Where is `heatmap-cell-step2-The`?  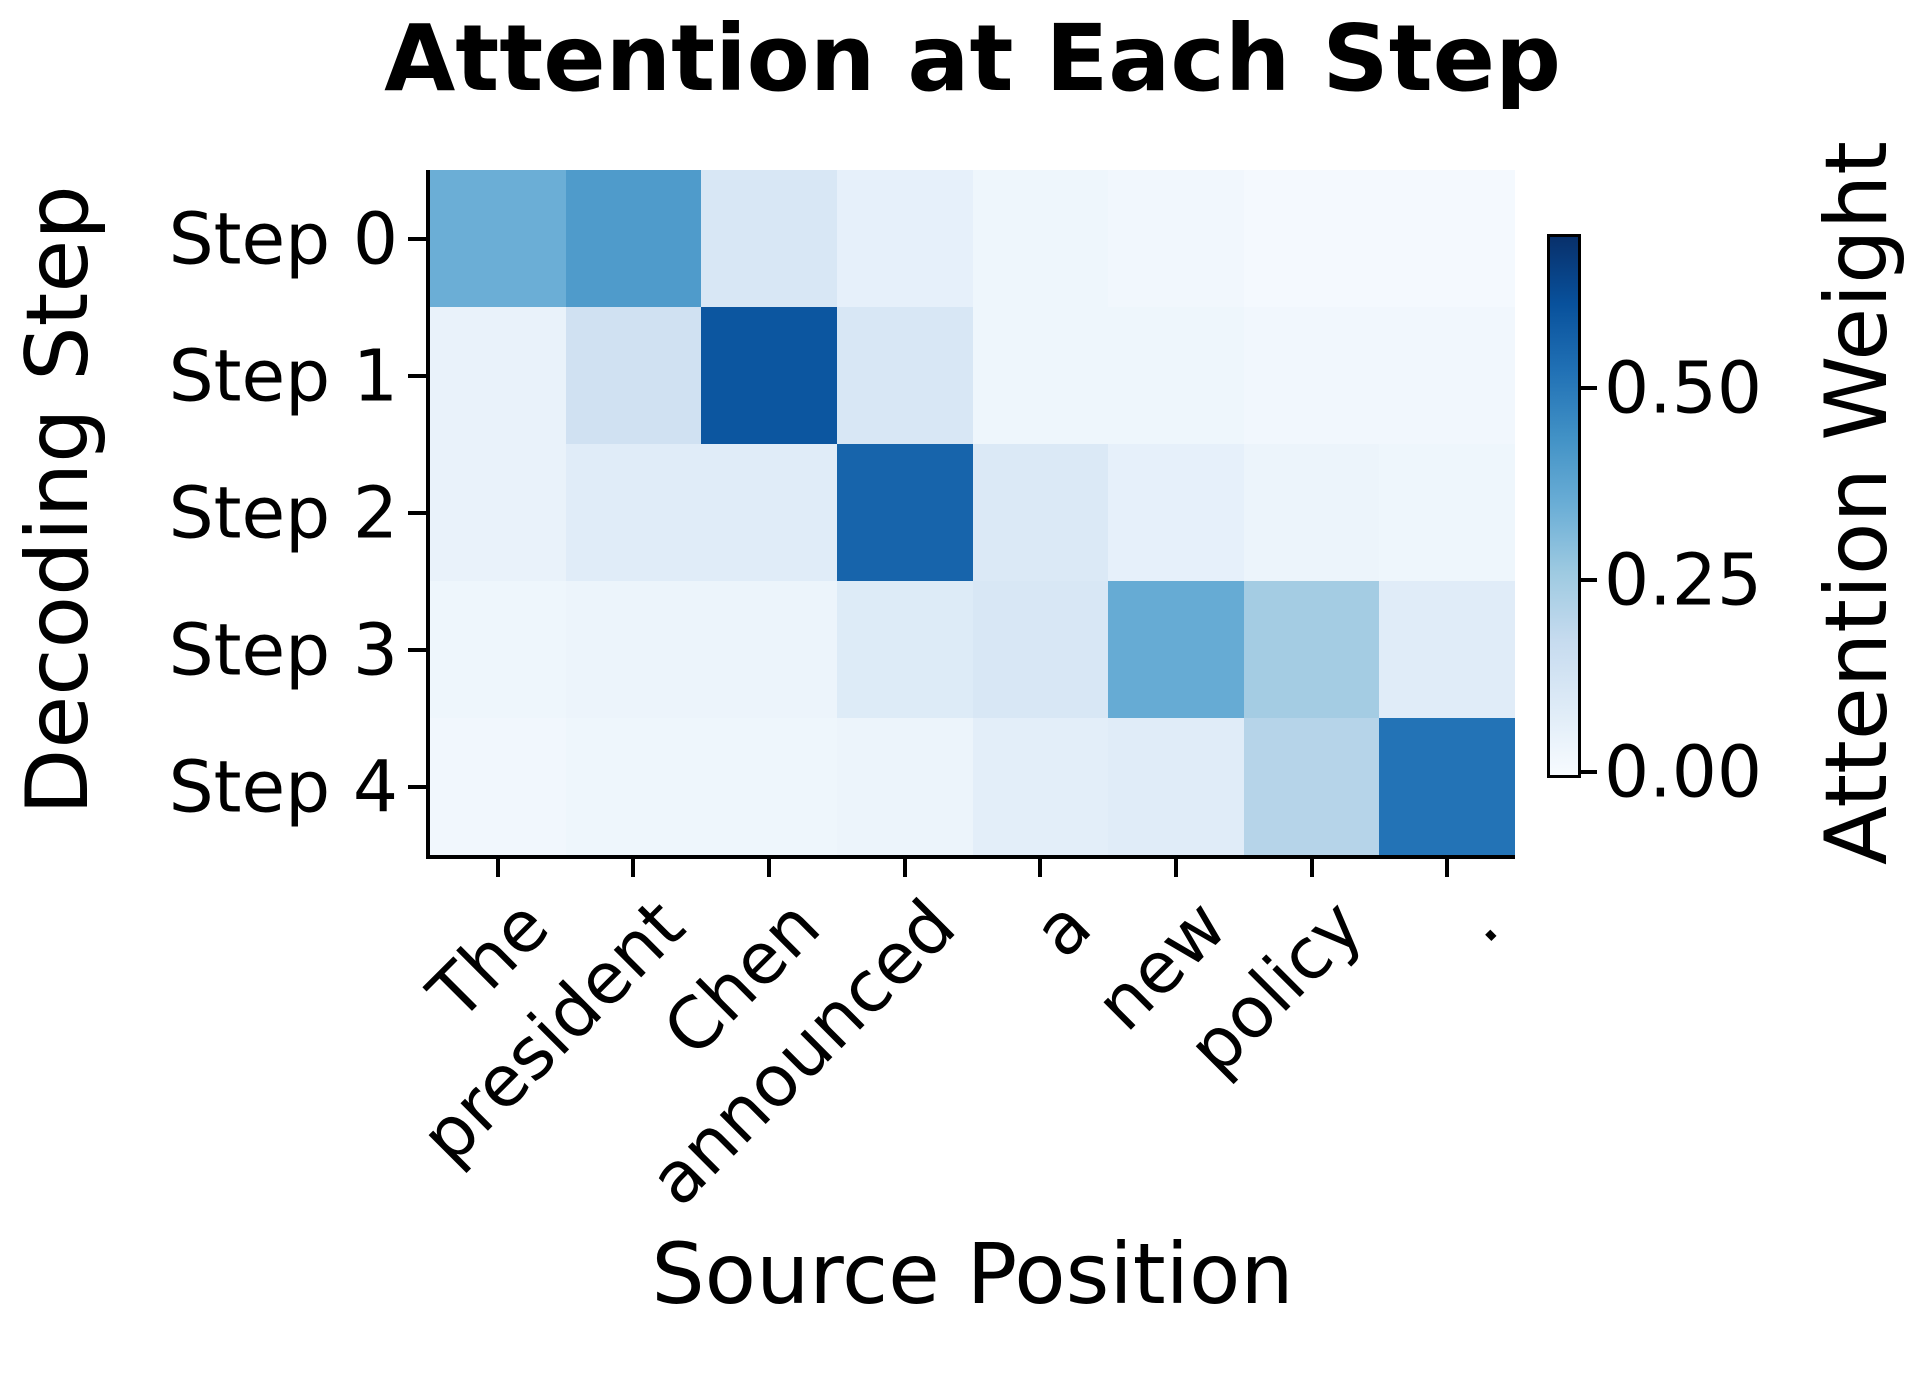
heatmap-cell-step2-The is located at coordinates (498, 512).